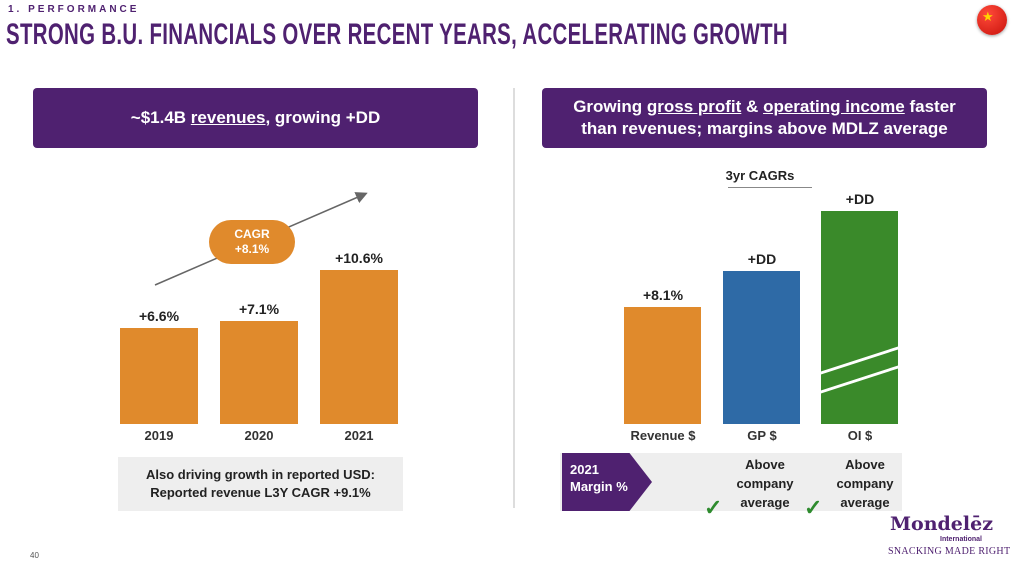  What do you see at coordinates (159, 316) in the screenshot?
I see `data-label: +6.6%` at bounding box center [159, 316].